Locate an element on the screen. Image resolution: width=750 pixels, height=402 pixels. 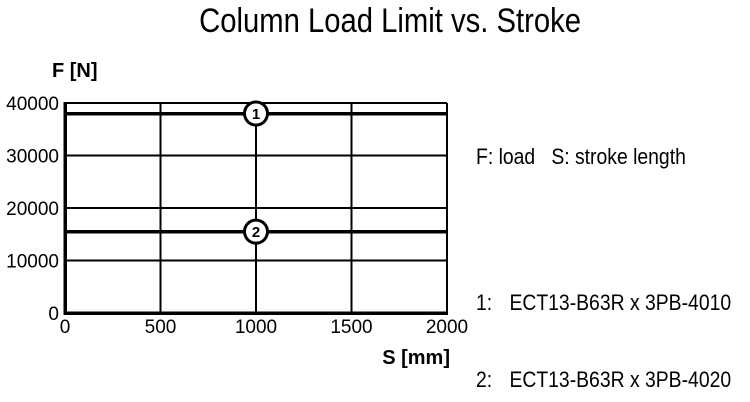
legend-item-1-label: ECT13-B63R x 3PB-4010 is located at coordinates (620, 302).